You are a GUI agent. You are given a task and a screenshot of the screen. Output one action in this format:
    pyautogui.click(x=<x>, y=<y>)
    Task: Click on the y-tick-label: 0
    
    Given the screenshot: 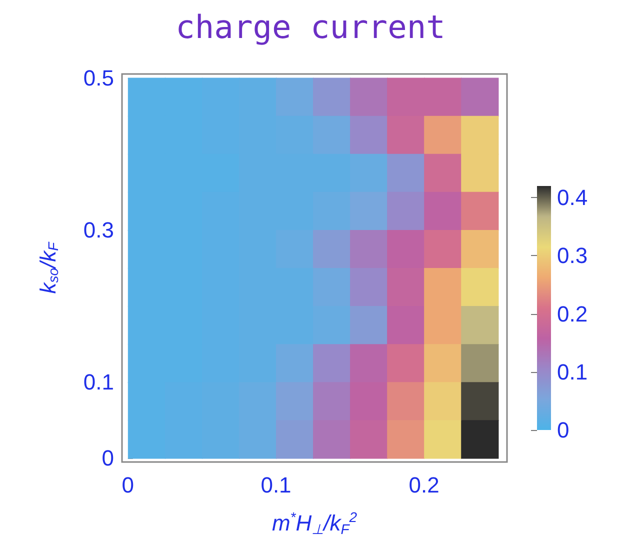 What is the action you would take?
    pyautogui.click(x=108, y=458)
    